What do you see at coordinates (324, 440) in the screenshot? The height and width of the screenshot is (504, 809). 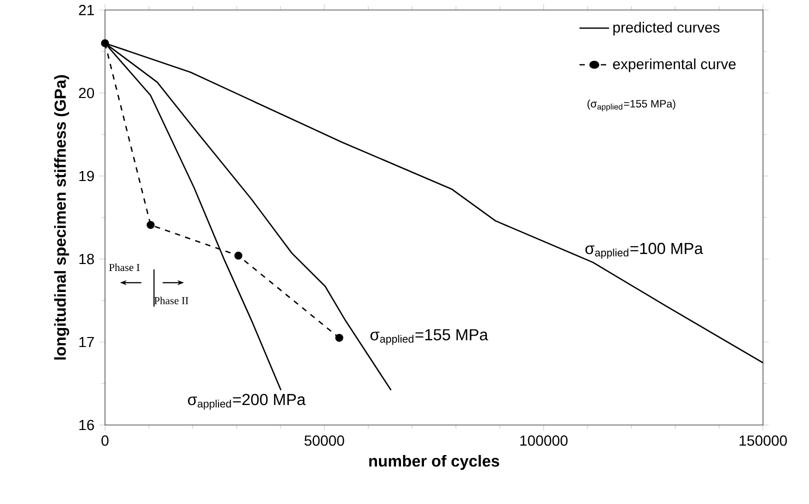 I see `x-tick-label: 50000` at bounding box center [324, 440].